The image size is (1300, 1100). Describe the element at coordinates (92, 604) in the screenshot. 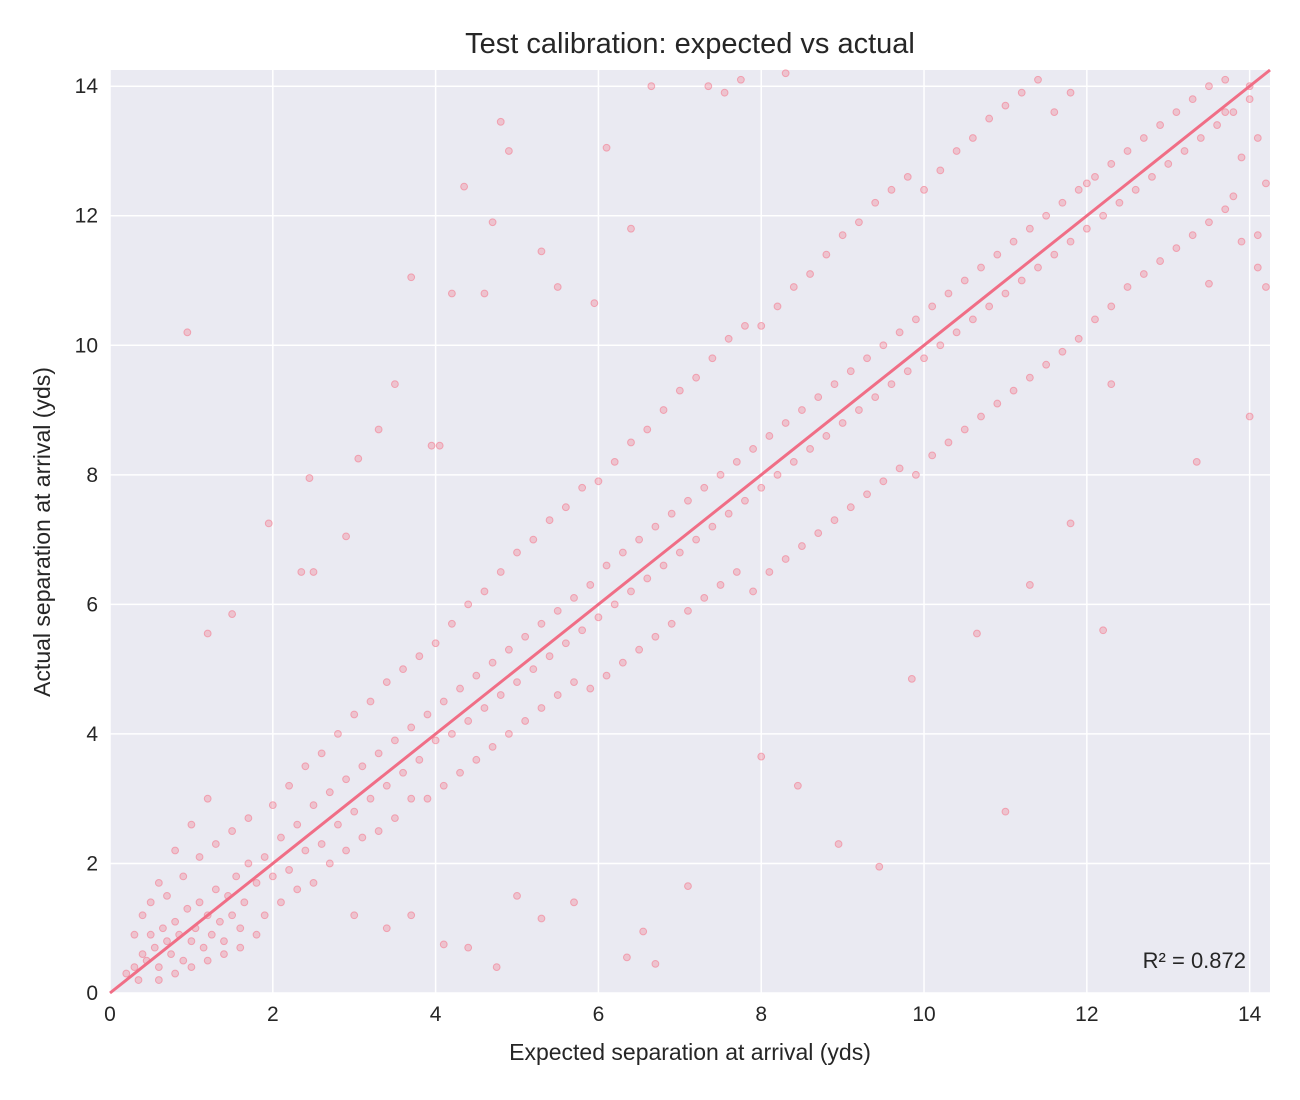

I see `y-tick-label: 6` at that location.